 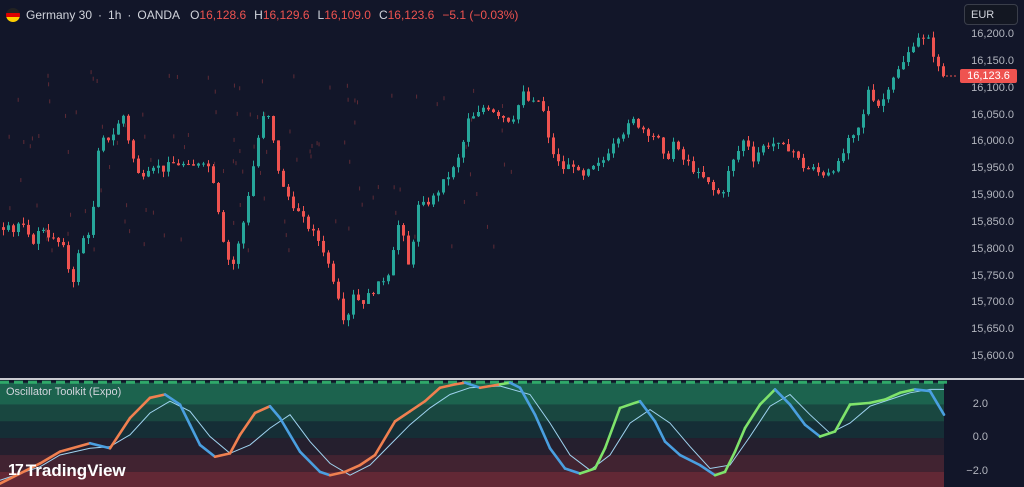 I want to click on price-axis-label: 16,100.0, so click(x=992, y=87).